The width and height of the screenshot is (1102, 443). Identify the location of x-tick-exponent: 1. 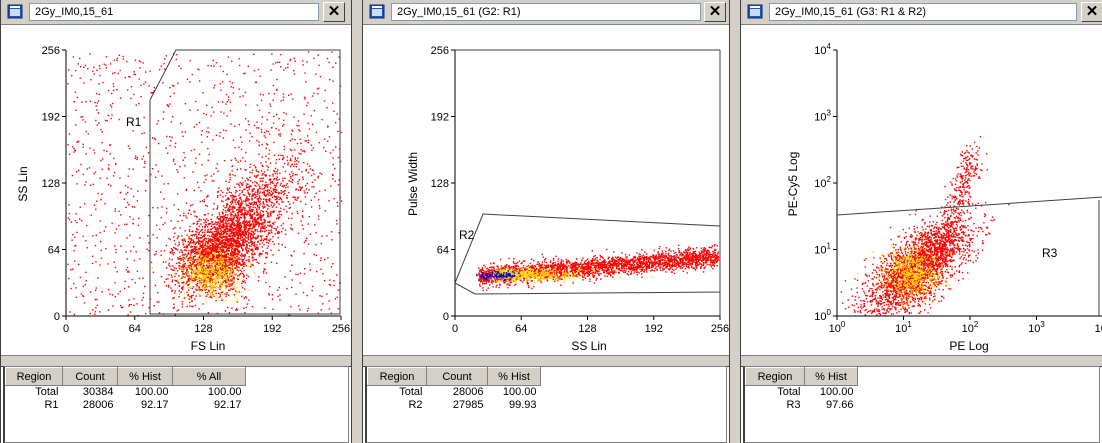
(909, 324).